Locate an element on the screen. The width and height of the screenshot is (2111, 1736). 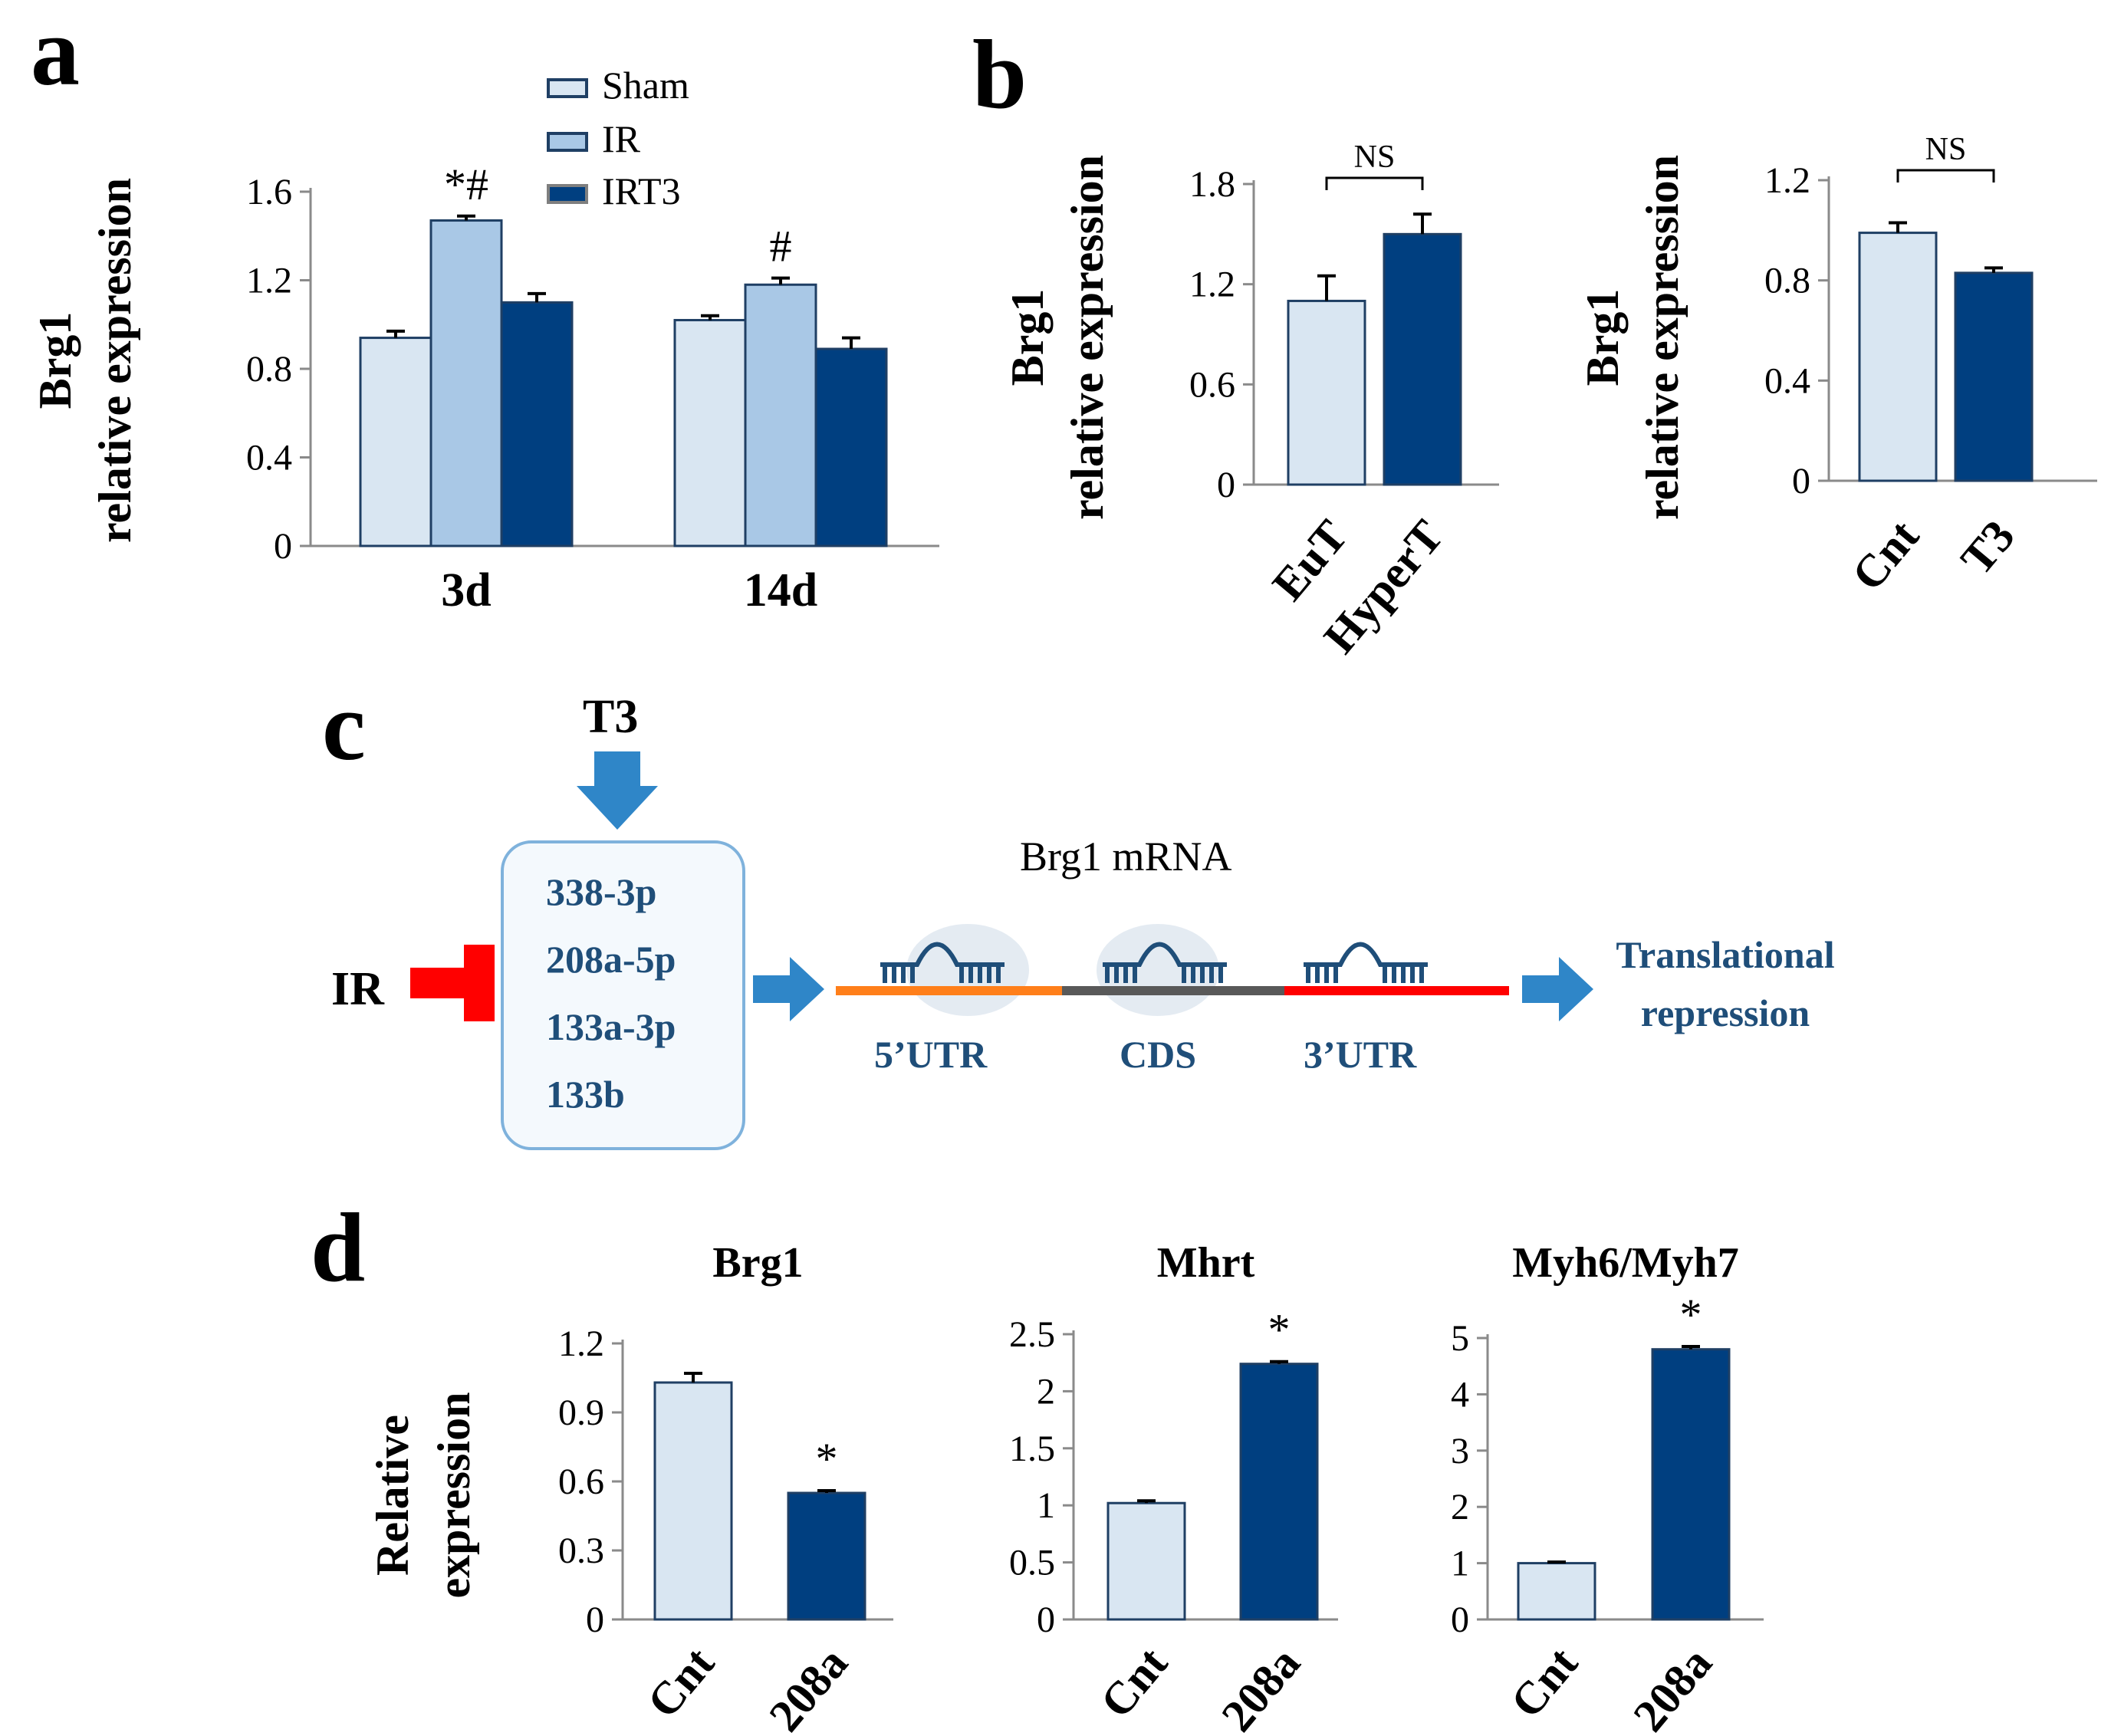
region-label-3utr: 3’UTR is located at coordinates (1360, 1054).